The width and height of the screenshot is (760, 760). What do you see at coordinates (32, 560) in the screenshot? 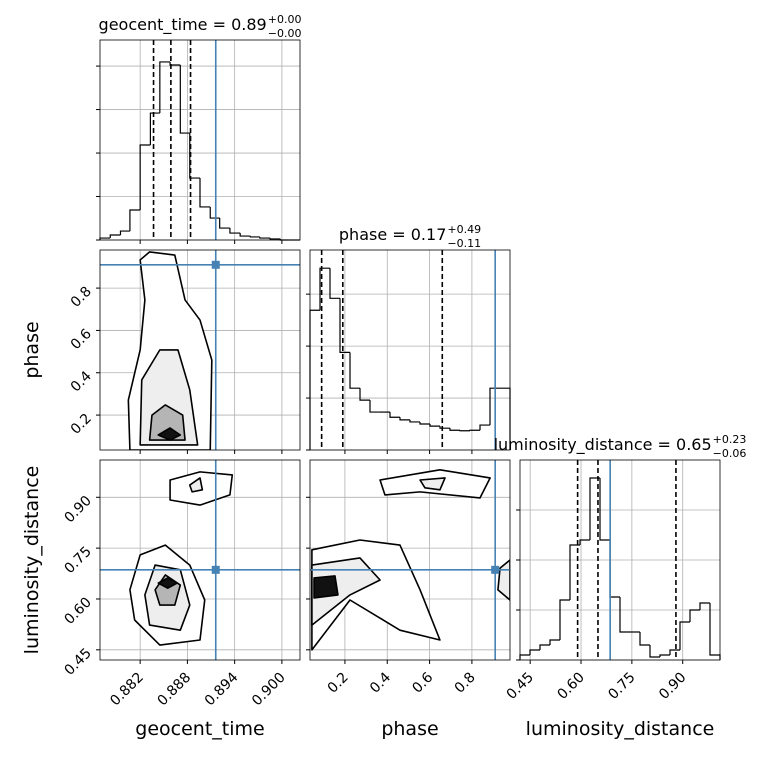
I see `y-axis-label: luminosity_distance` at bounding box center [32, 560].